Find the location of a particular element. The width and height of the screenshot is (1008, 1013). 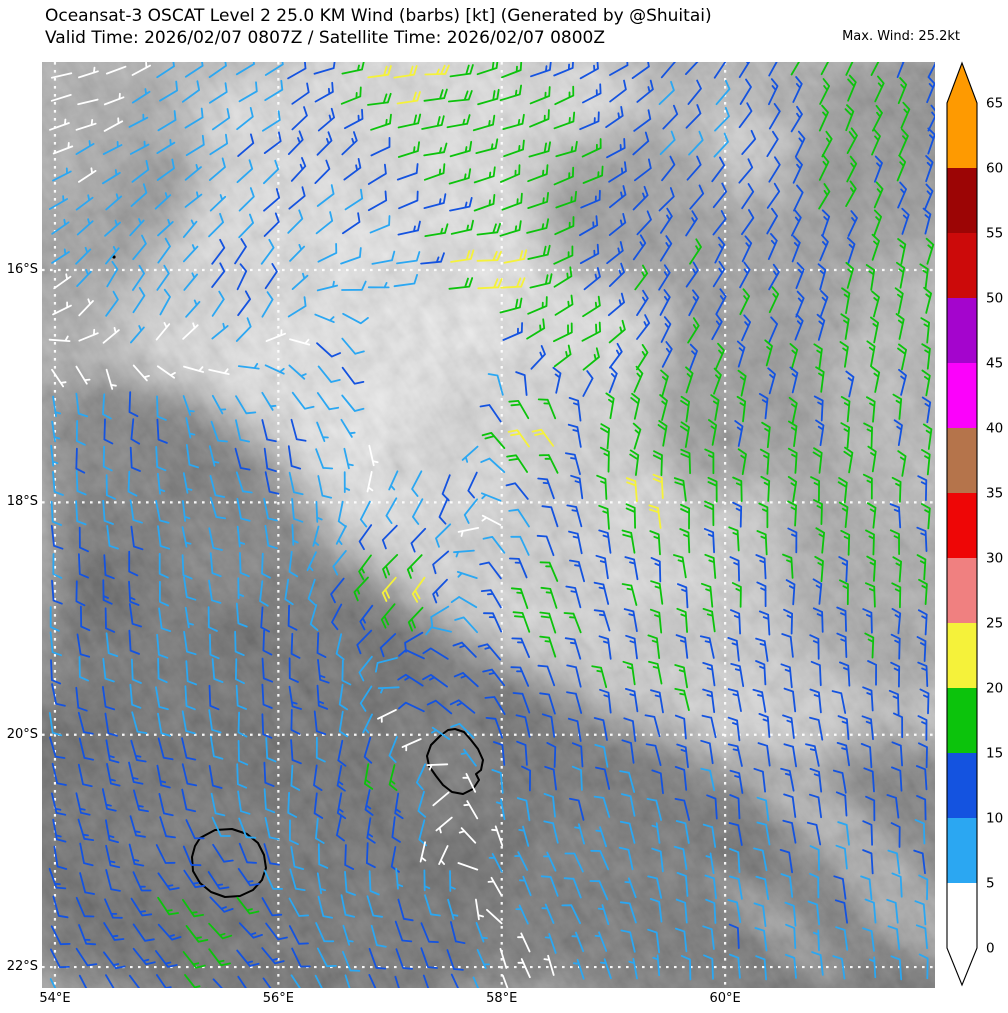

colorbar-arrow-top is located at coordinates (962, 83).